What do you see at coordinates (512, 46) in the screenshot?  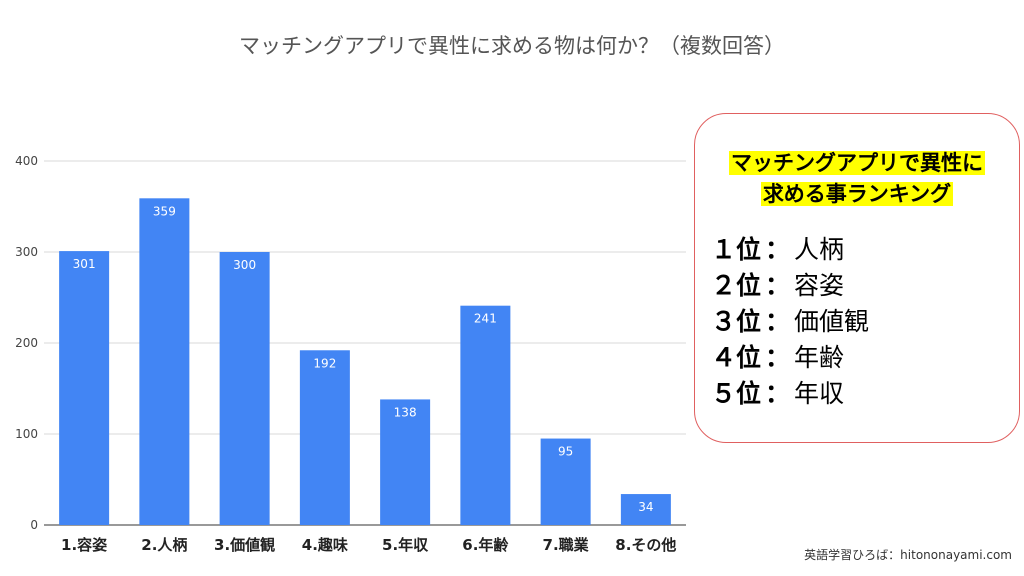 I see `chart-title: マッチングアプリで異性に求める物は何か？（複数回答）` at bounding box center [512, 46].